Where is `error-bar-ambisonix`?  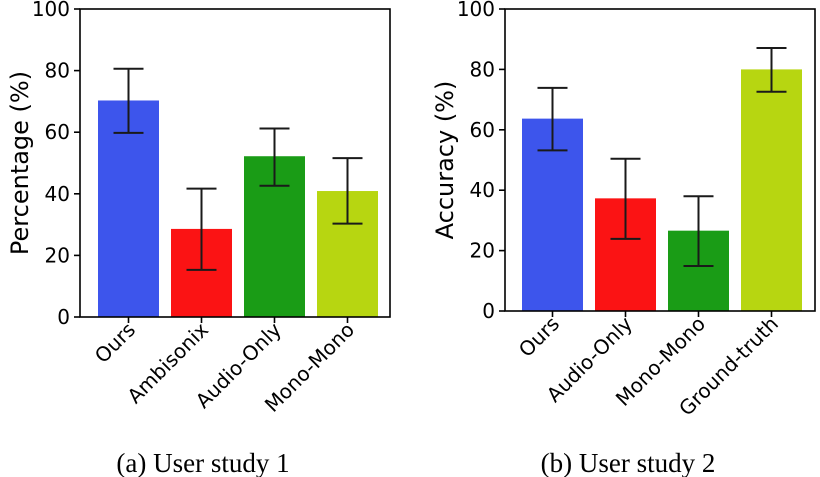 error-bar-ambisonix is located at coordinates (201, 229).